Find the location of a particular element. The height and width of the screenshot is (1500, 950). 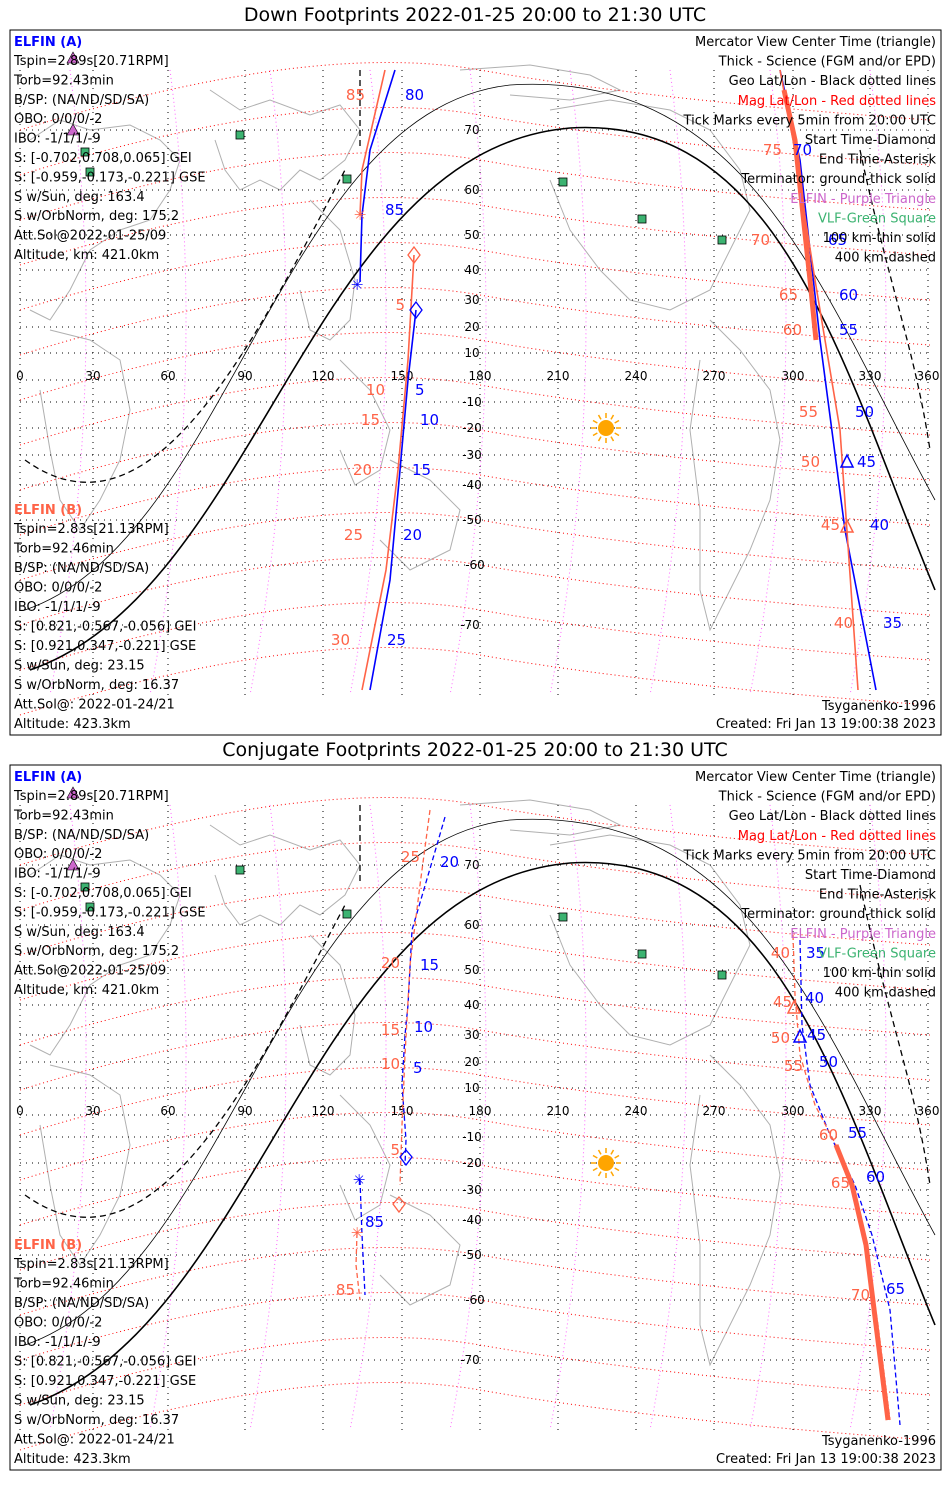

elfin-a-track-north is located at coordinates (423, 991).